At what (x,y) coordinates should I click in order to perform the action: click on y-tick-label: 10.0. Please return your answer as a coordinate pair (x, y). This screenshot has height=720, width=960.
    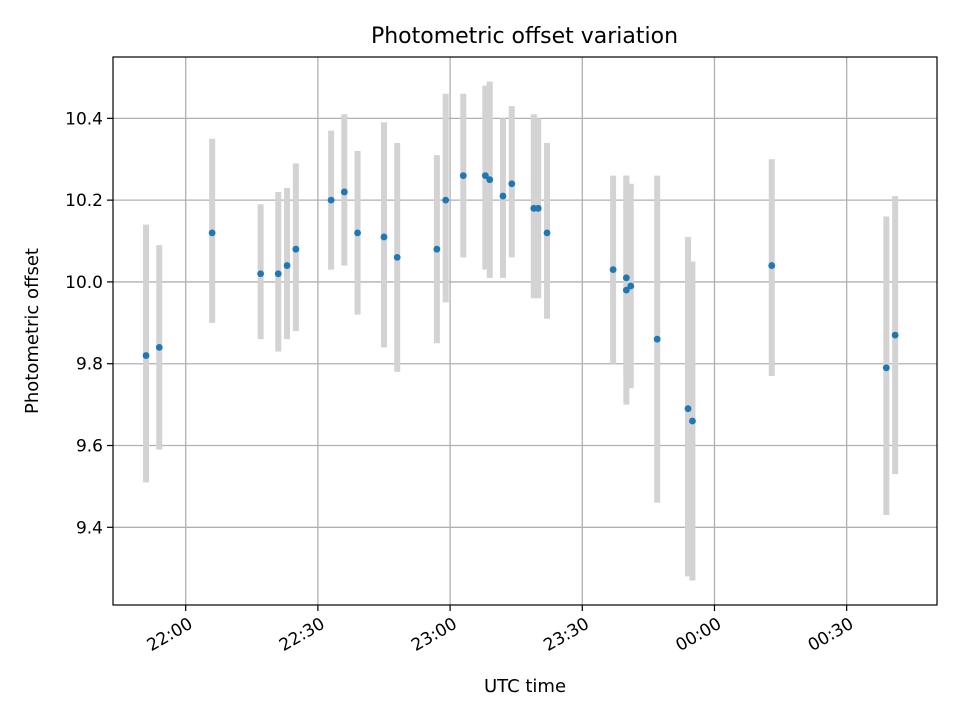
    Looking at the image, I should click on (84, 283).